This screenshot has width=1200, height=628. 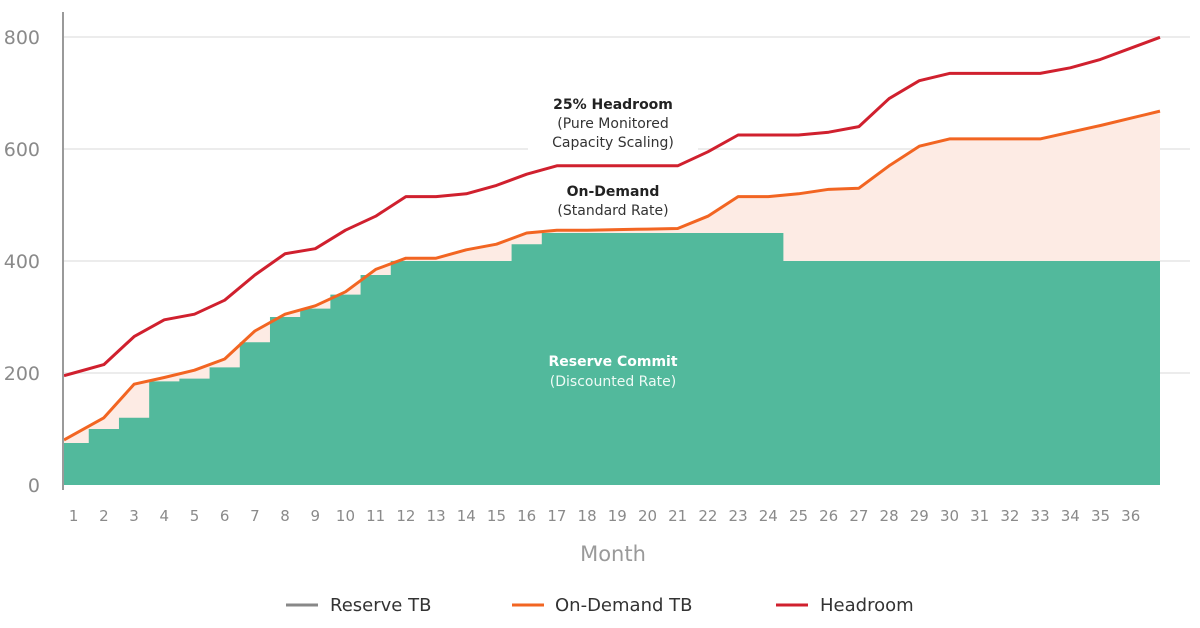 I want to click on x-tick-label: 12, so click(x=405, y=516).